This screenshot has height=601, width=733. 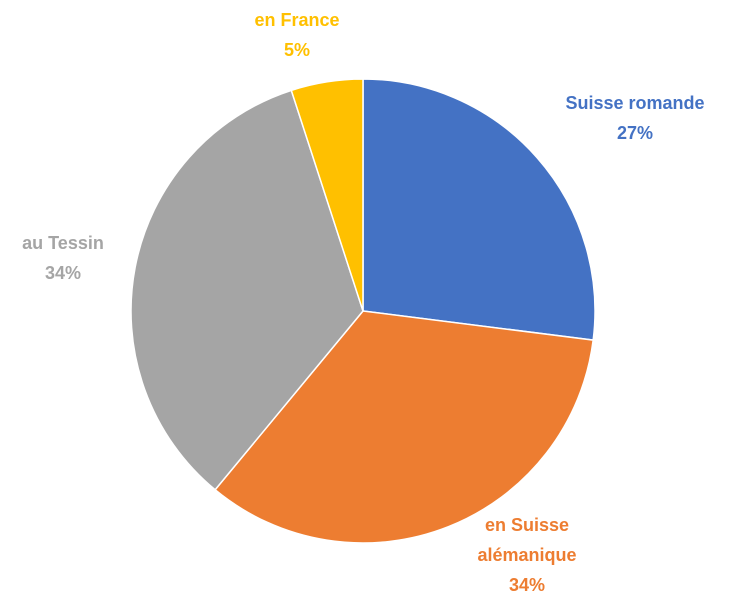 I want to click on category-label: au Tessin, so click(x=63, y=243).